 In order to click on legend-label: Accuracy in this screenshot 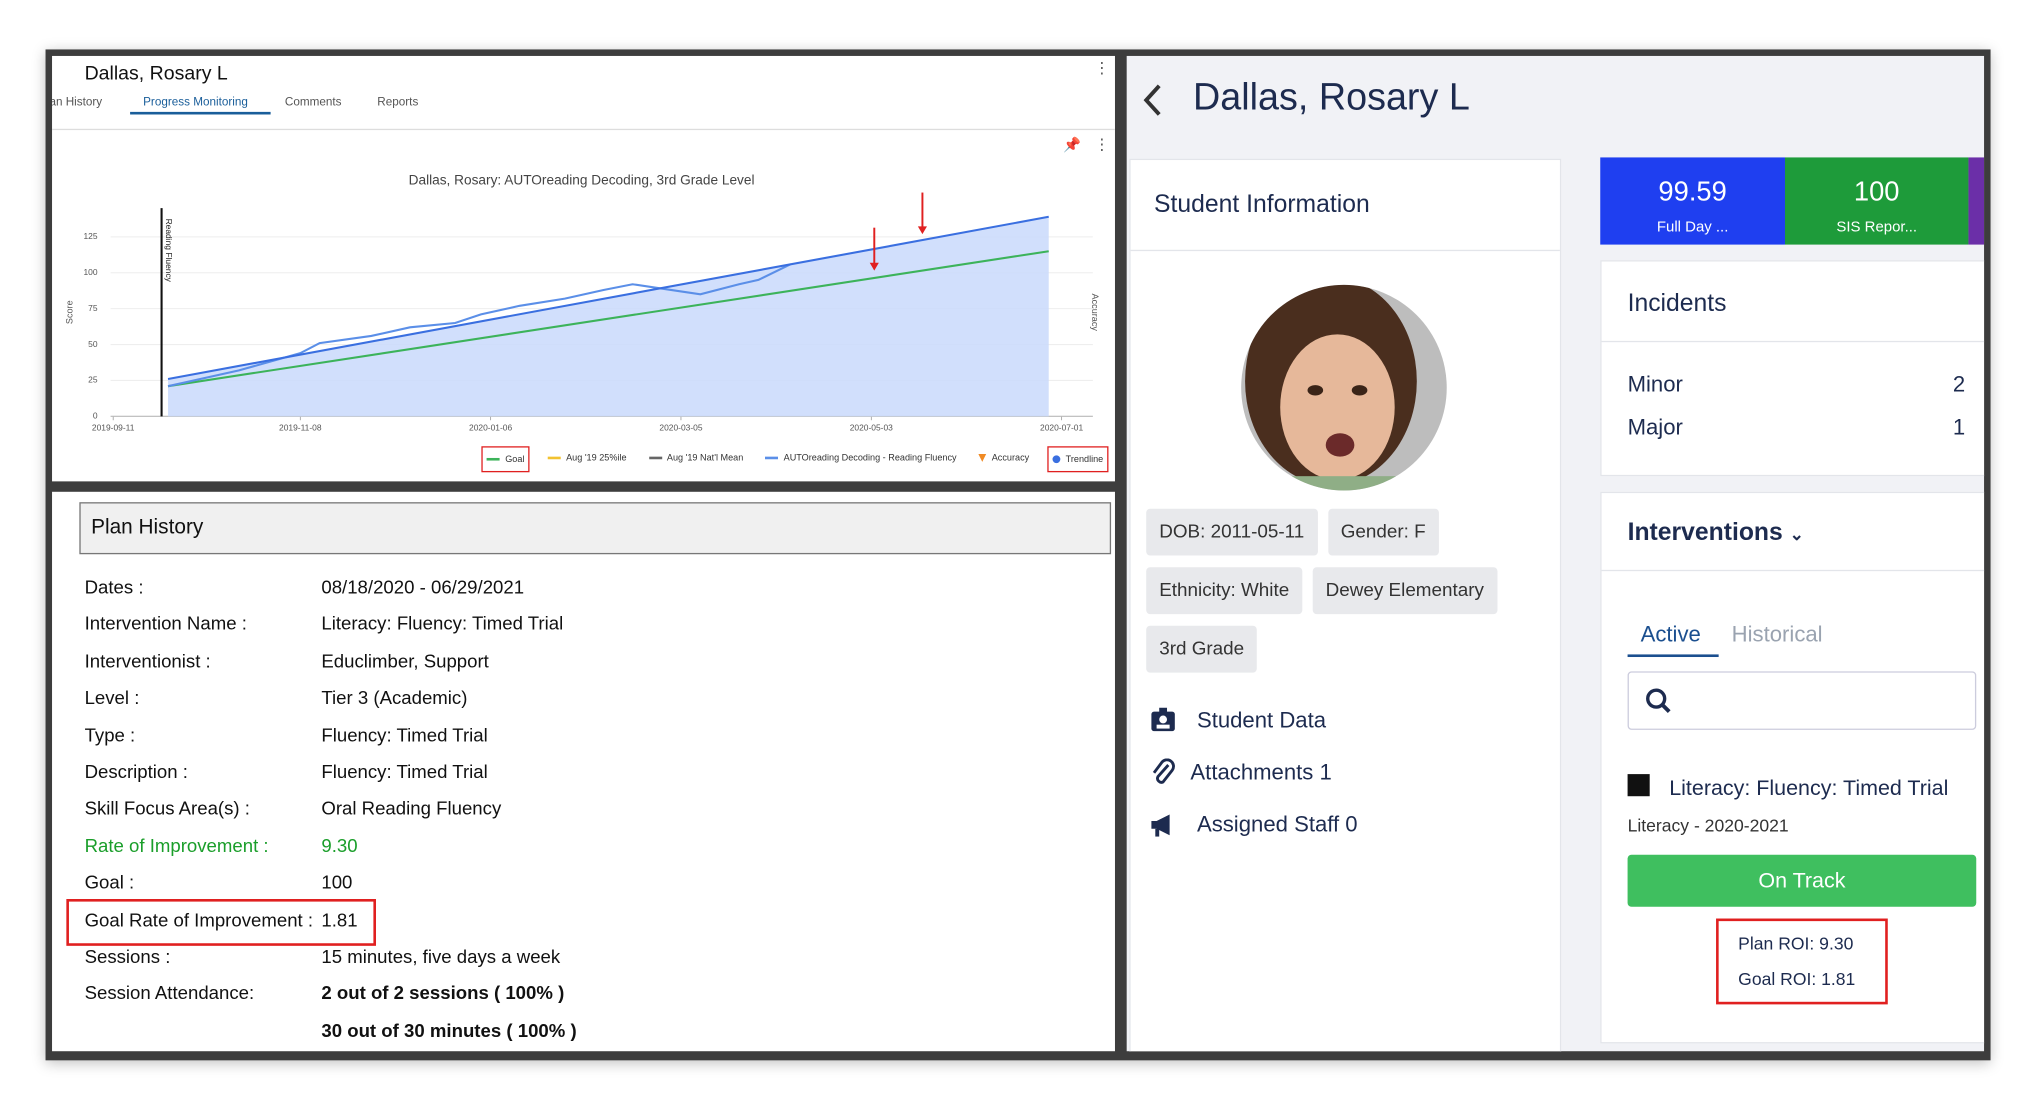, I will do `click(1010, 458)`.